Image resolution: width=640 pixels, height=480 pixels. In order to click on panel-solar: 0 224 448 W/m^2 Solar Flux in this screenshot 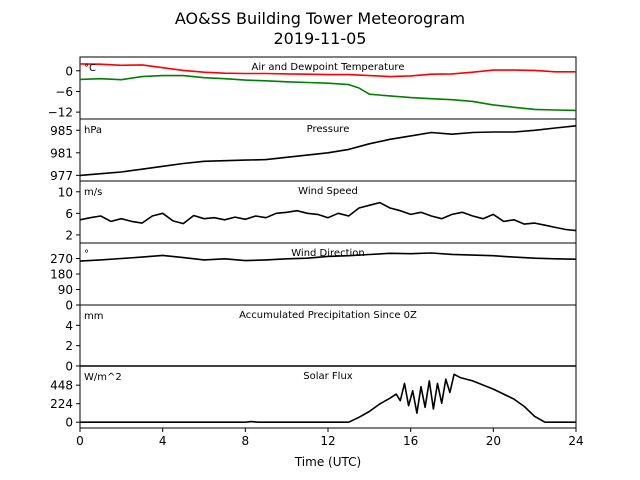, I will do `click(313, 397)`.